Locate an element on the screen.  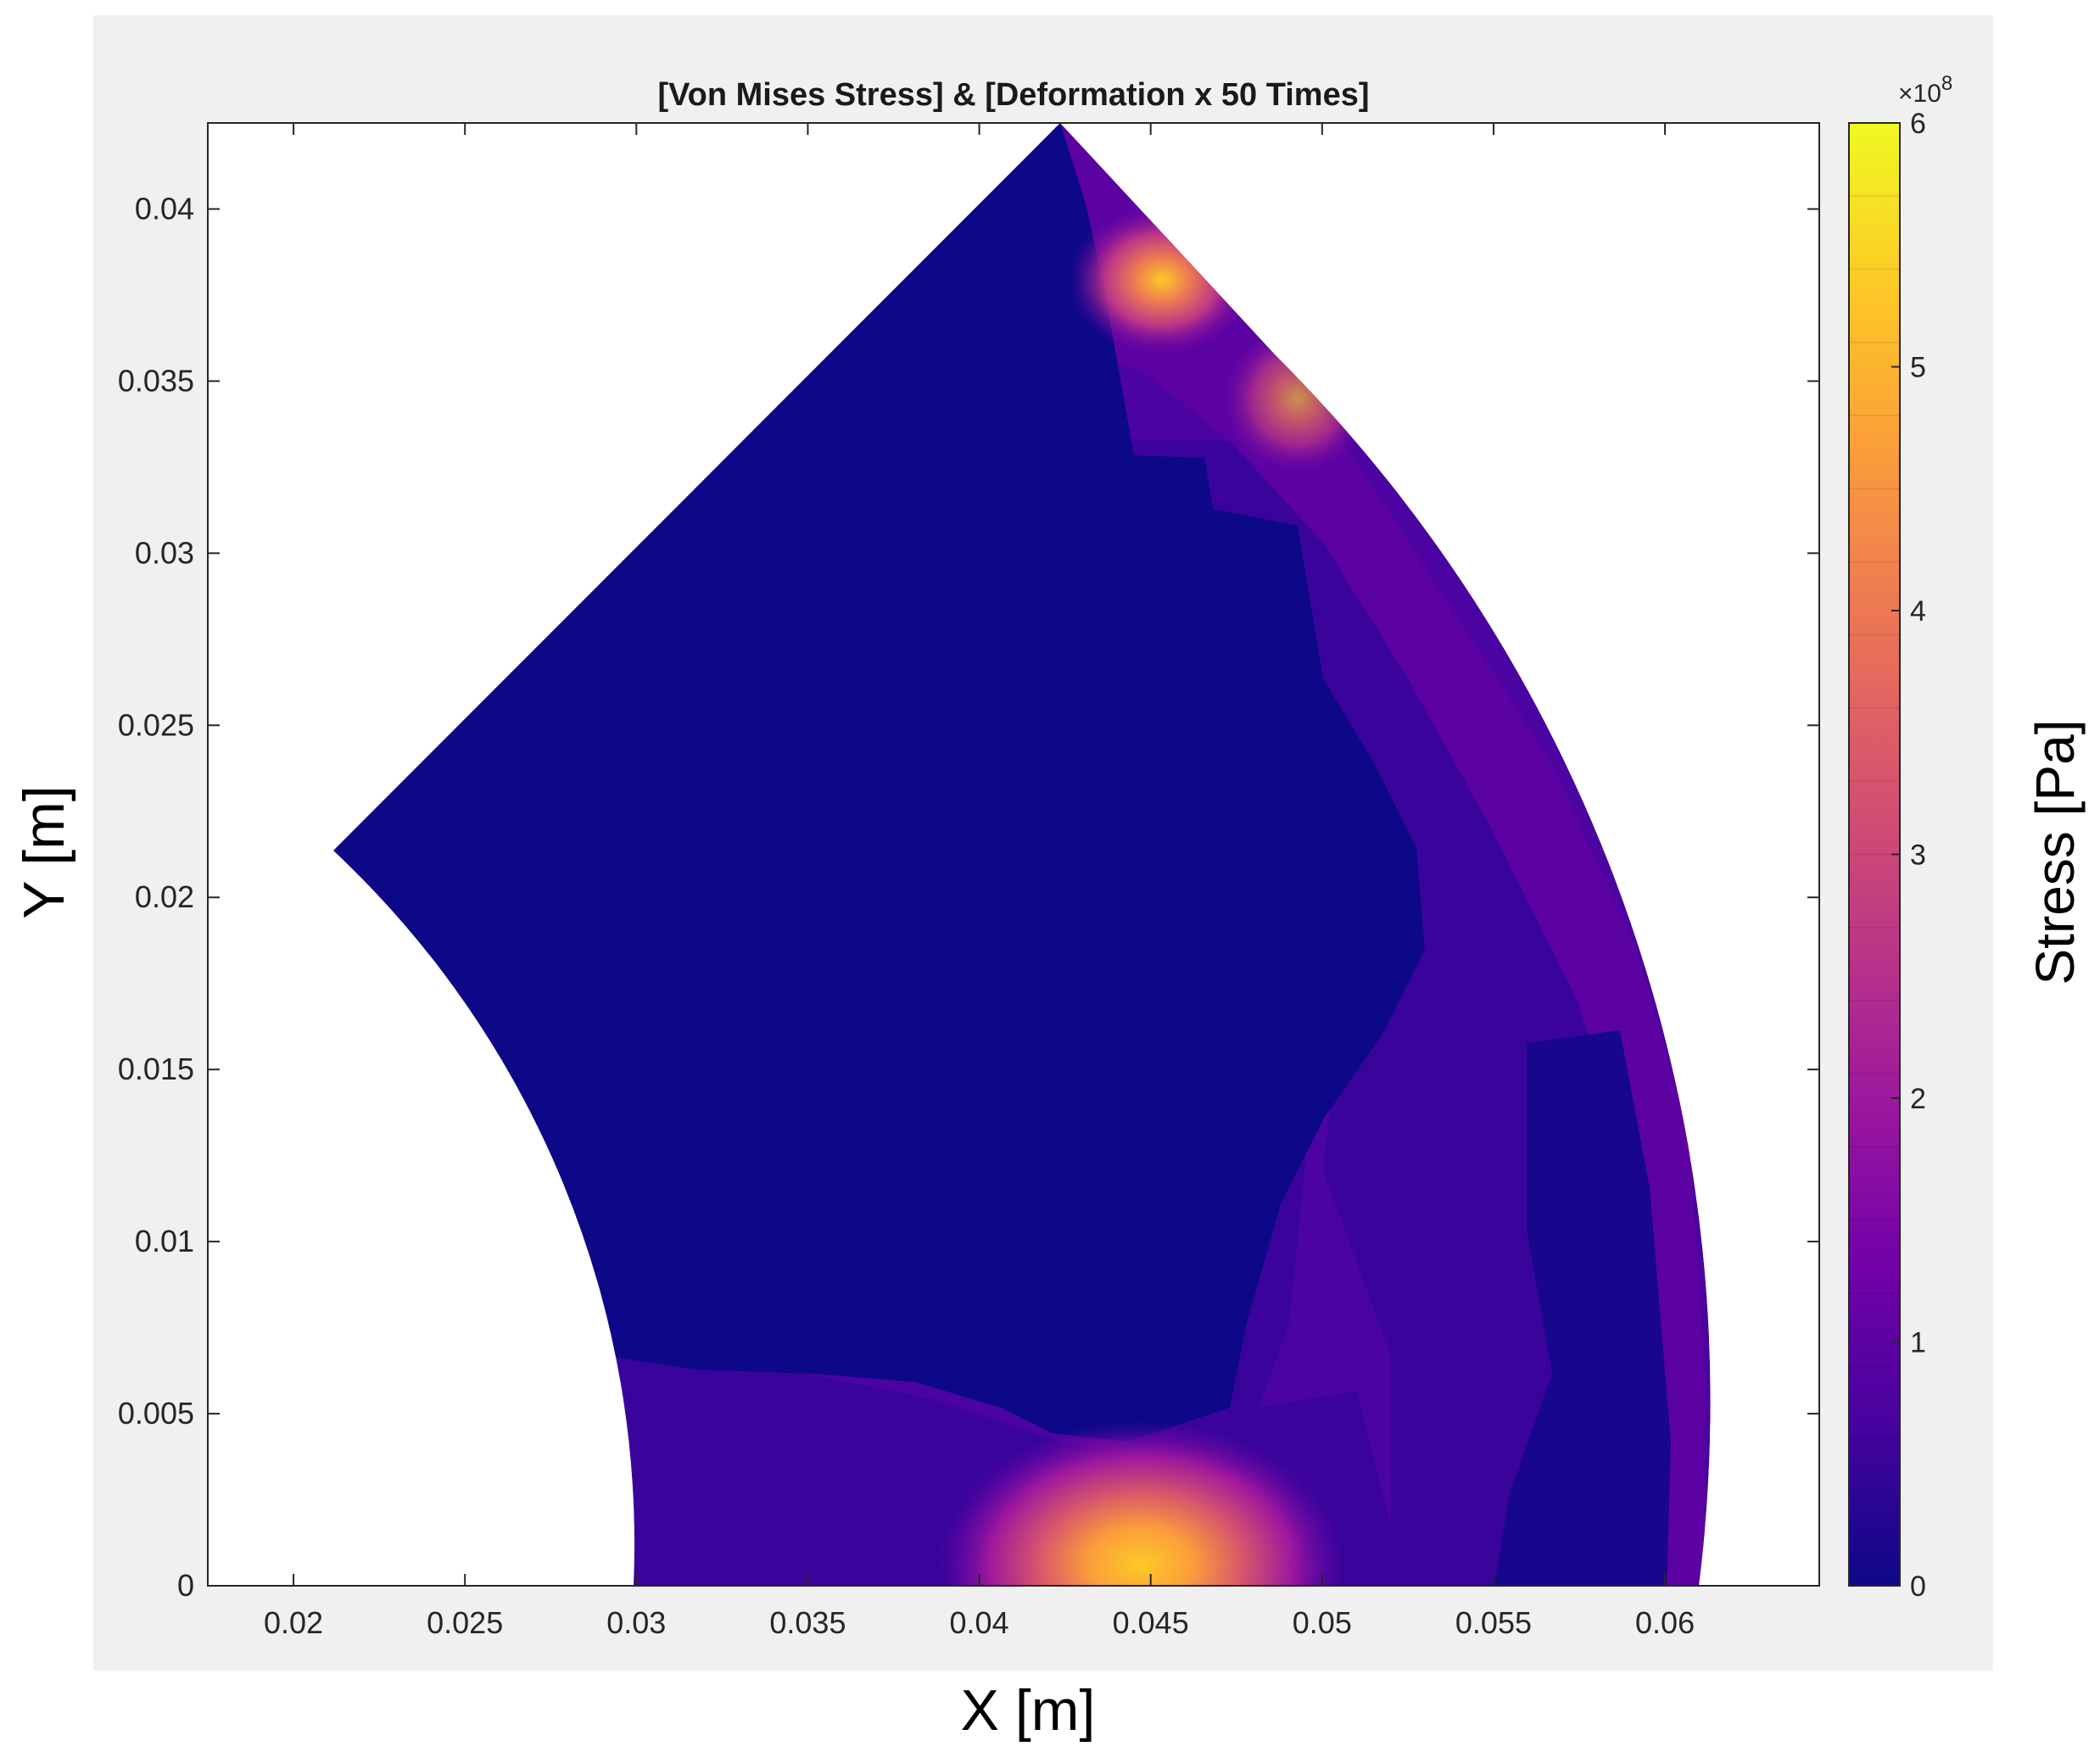
y-tick-label: 0.04 is located at coordinates (164, 208).